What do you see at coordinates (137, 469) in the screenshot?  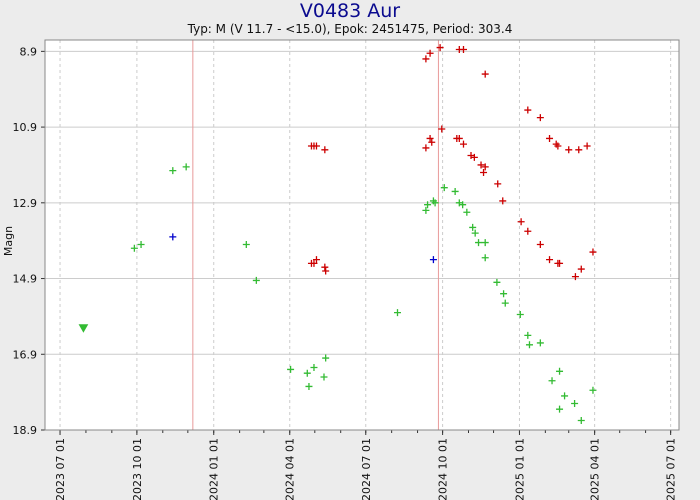 I see `x-tick-label: 2023 10 01` at bounding box center [137, 469].